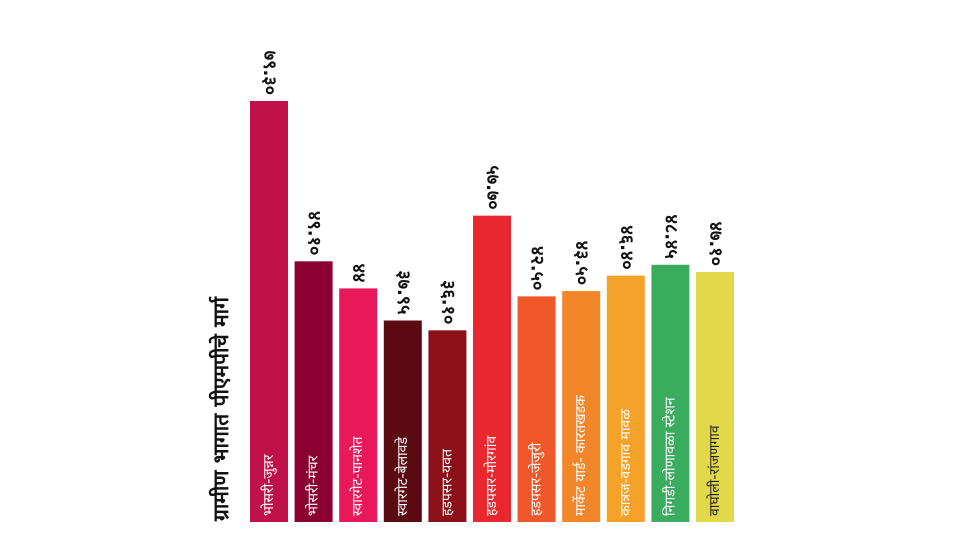  I want to click on value-label: ४२.५०, so click(537, 268).